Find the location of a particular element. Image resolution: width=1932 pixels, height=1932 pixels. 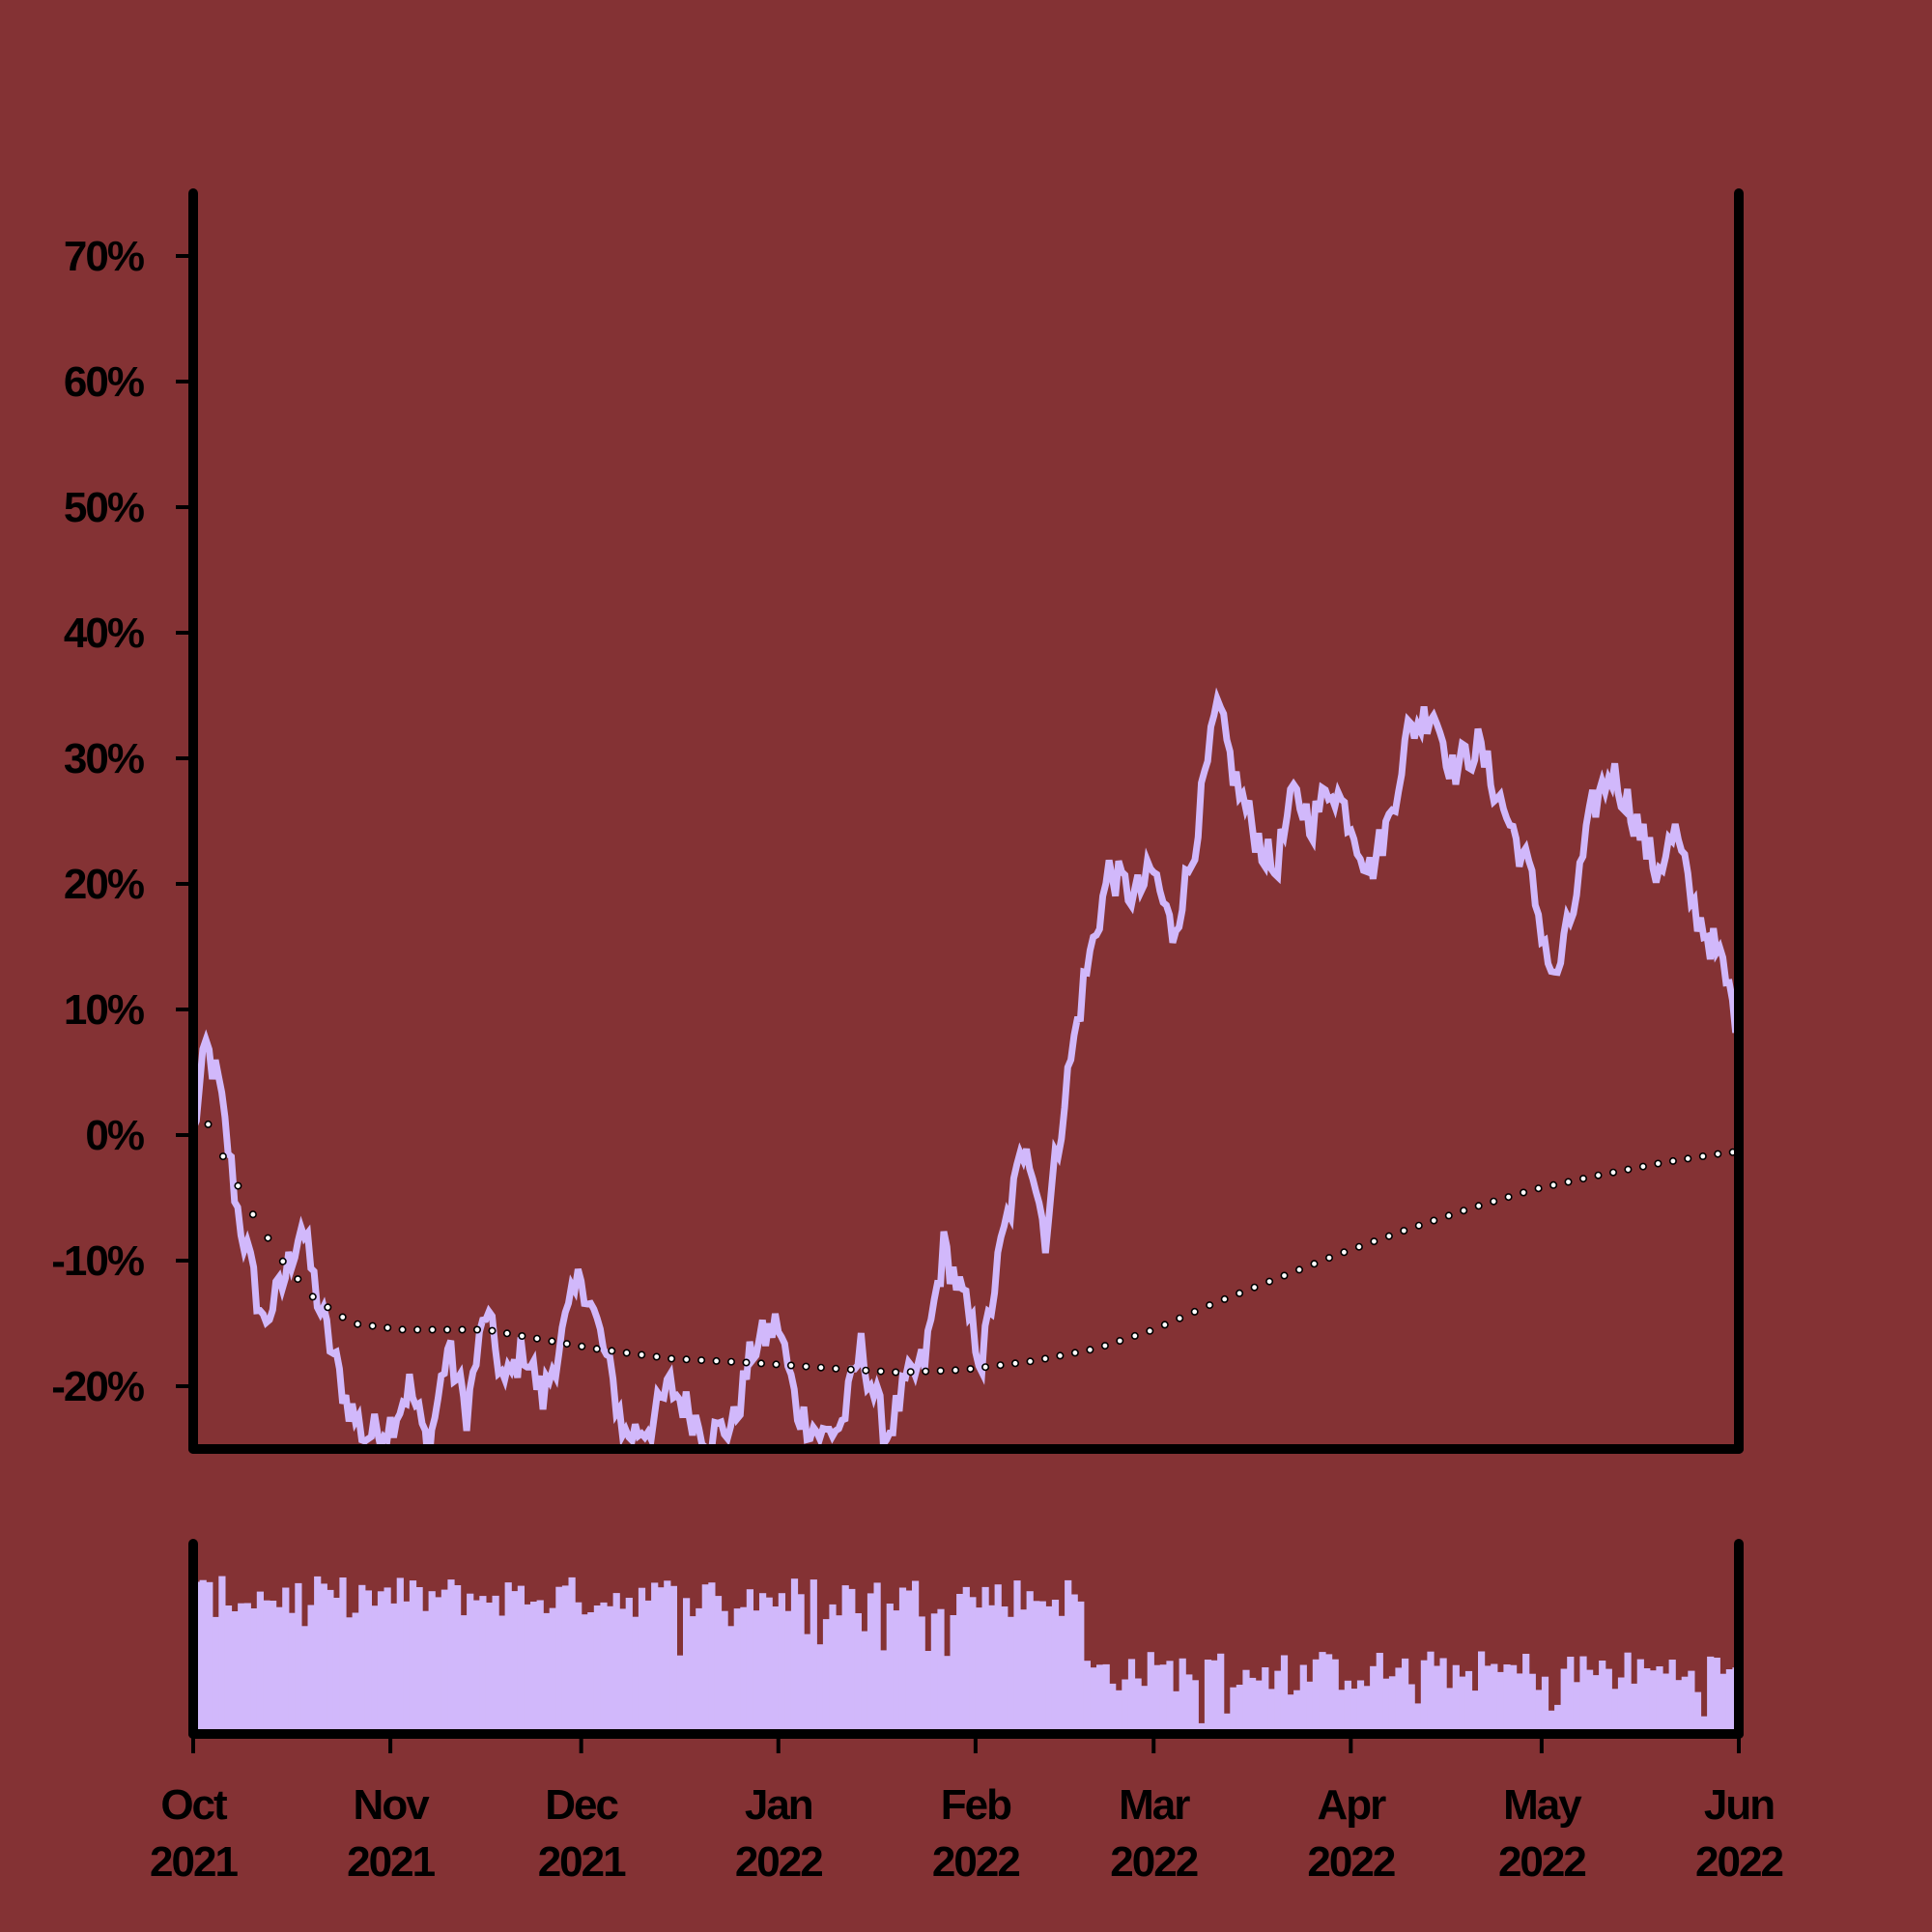

x-tick-month: Oct is located at coordinates (194, 1805).